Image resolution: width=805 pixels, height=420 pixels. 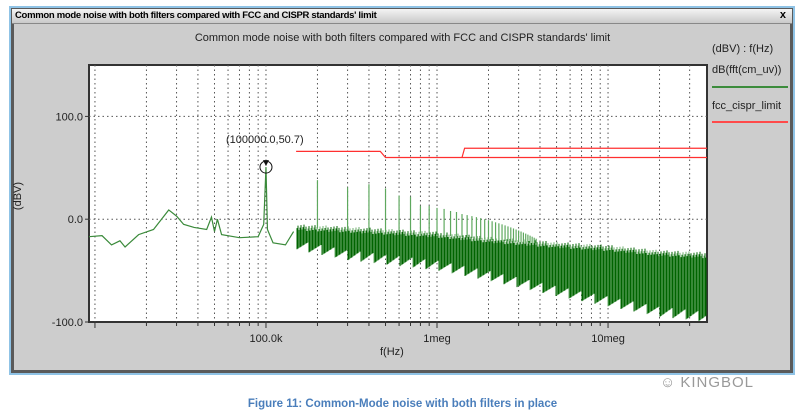 I want to click on cm-noise-trace, so click(x=191, y=207).